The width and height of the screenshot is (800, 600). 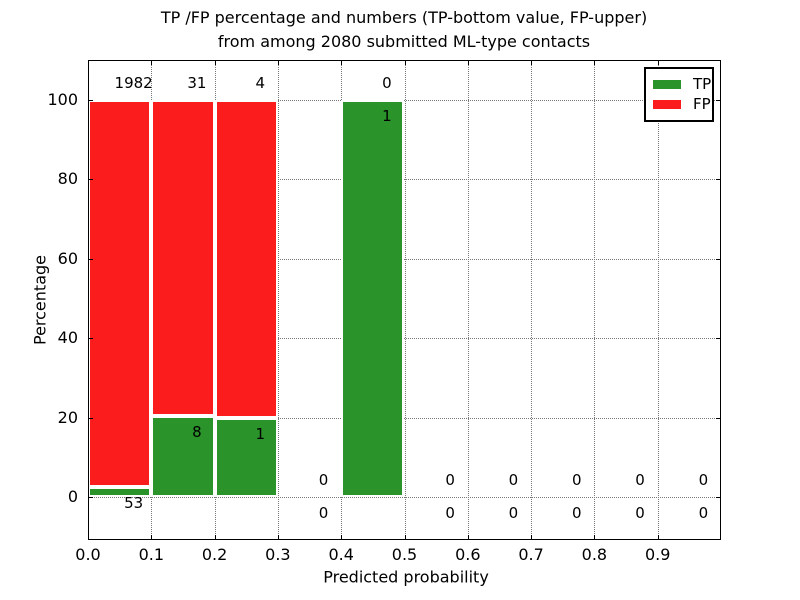 What do you see at coordinates (197, 83) in the screenshot?
I see `fp-count-label: 31` at bounding box center [197, 83].